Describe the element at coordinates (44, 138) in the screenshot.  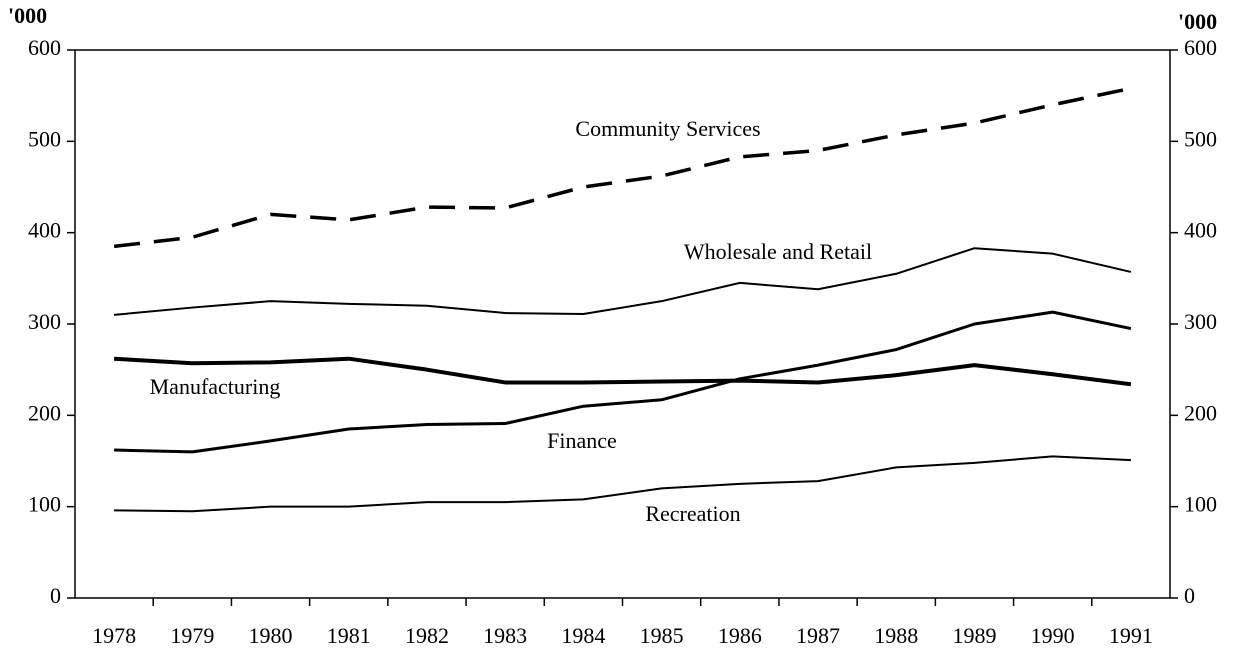
I see `y-tick-label: 500` at that location.